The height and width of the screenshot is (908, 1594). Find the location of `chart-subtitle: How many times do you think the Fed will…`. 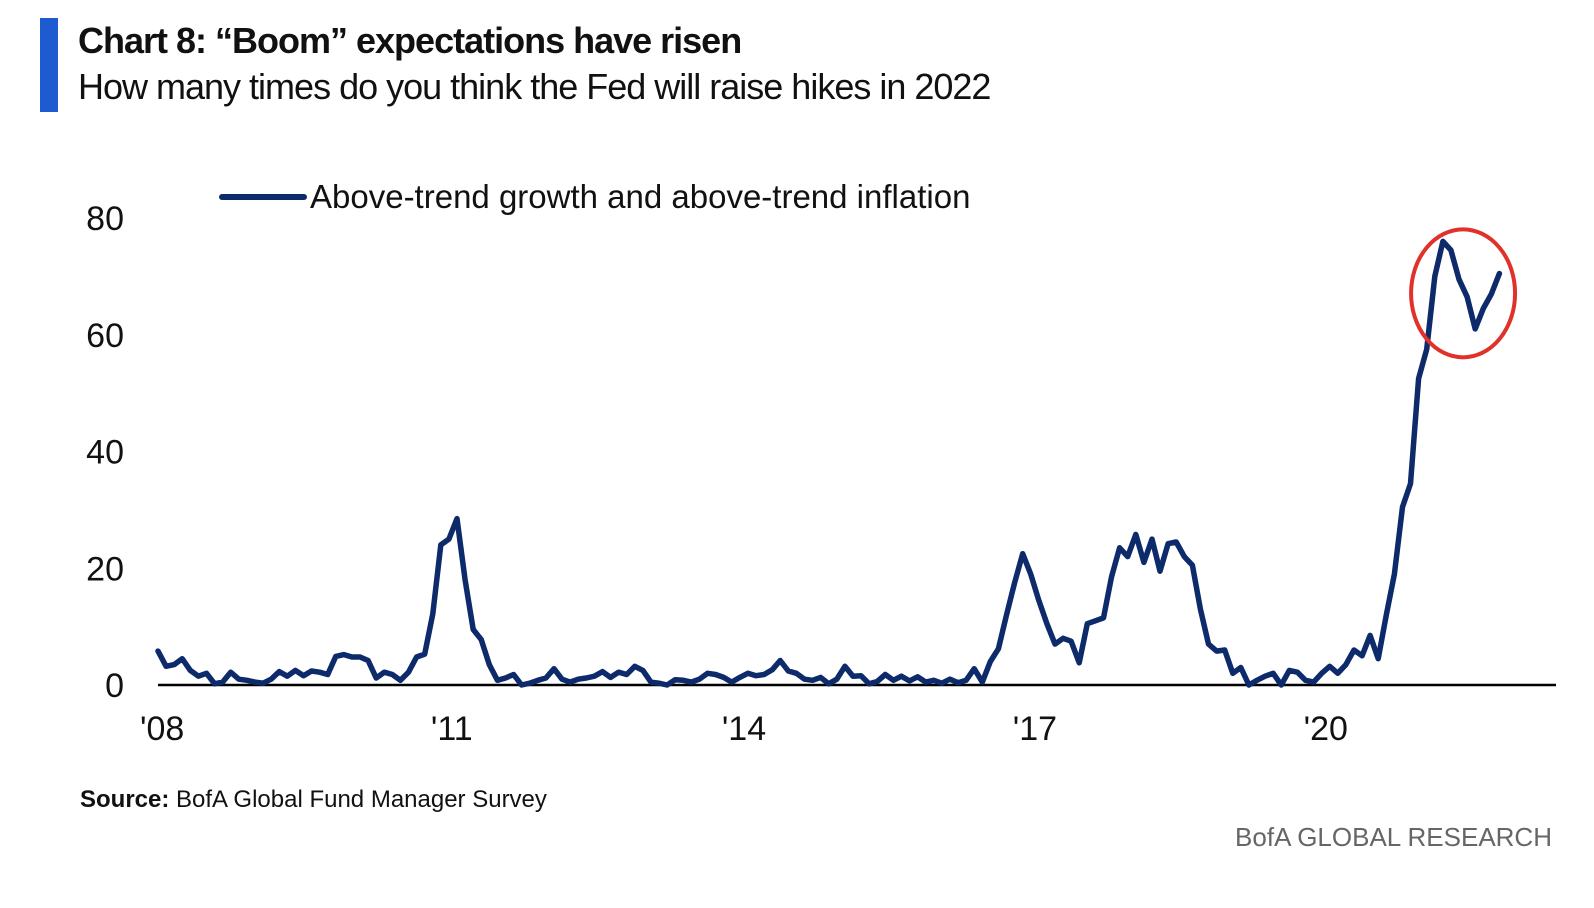

chart-subtitle: How many times do you think the Fed will… is located at coordinates (534, 86).